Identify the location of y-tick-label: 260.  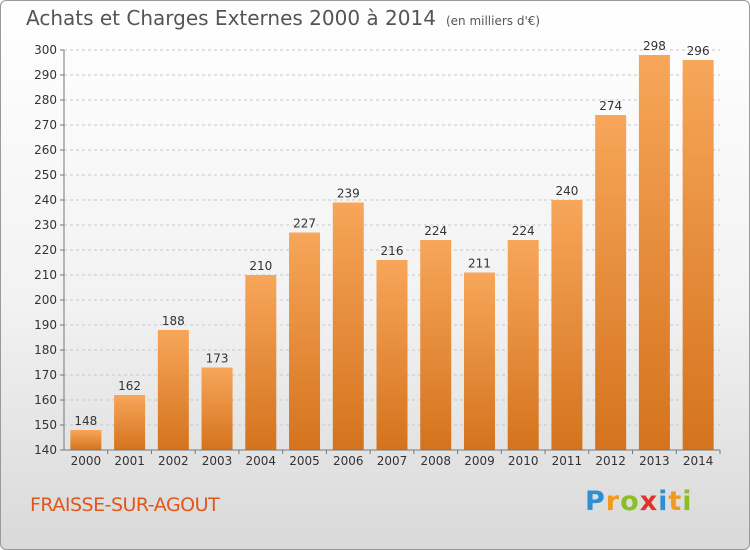
(45, 150).